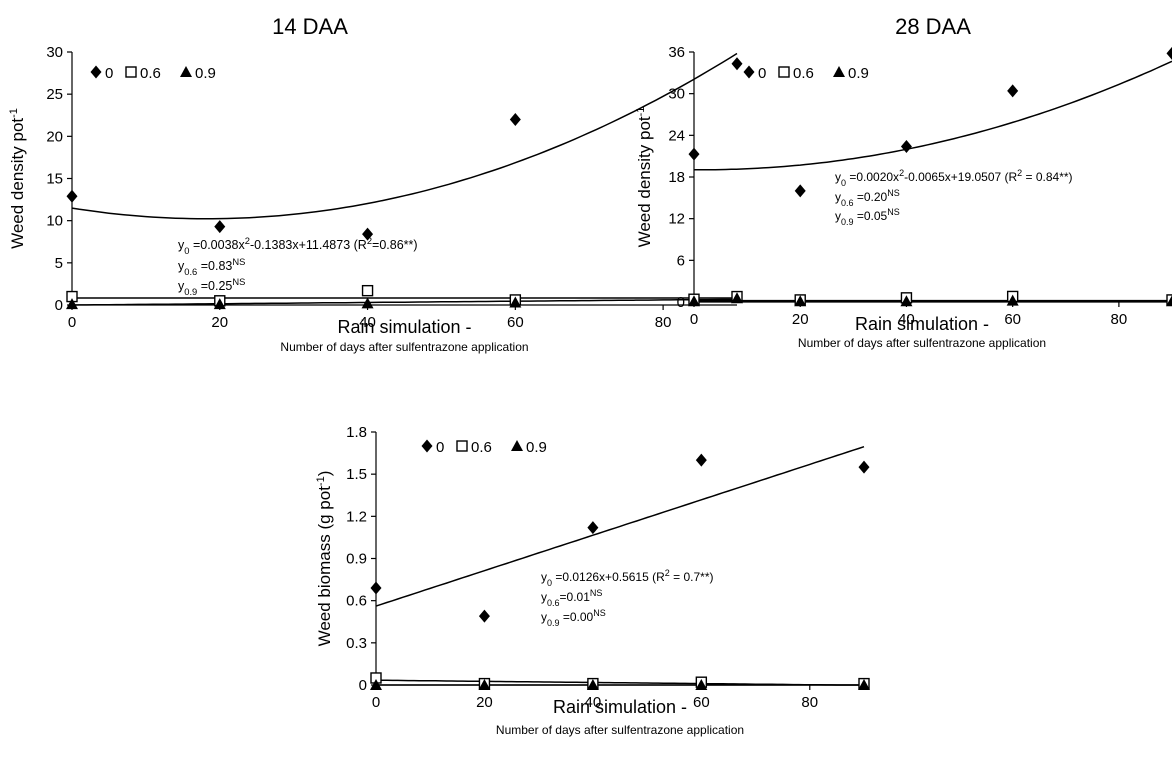 This screenshot has width=1172, height=761. What do you see at coordinates (356, 474) in the screenshot?
I see `y-tick-label: 1.5` at bounding box center [356, 474].